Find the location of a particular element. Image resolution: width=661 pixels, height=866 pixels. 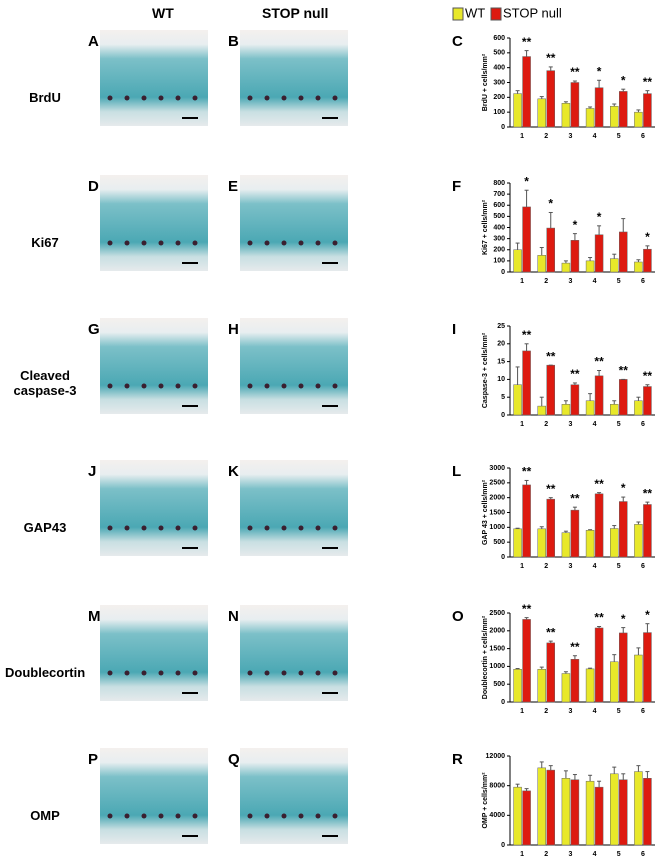

row-label: OMP is located at coordinates (45, 815).